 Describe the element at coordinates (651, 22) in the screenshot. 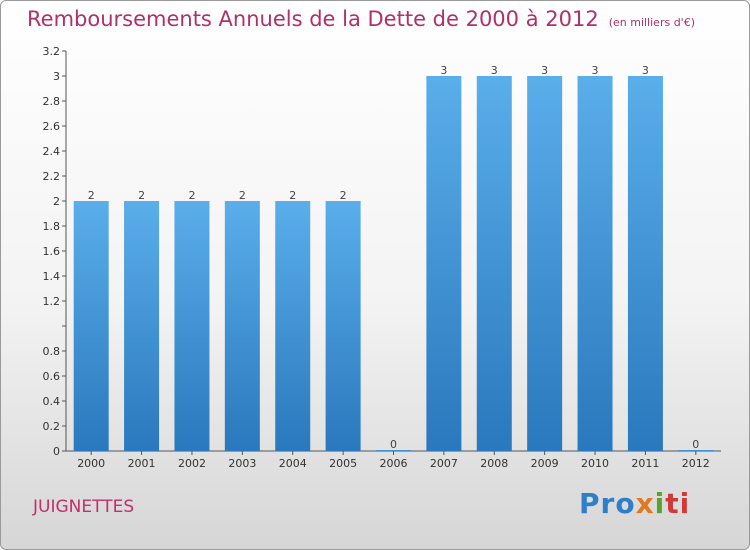

I see `chart-subtitle: (en milliers d'€)` at that location.